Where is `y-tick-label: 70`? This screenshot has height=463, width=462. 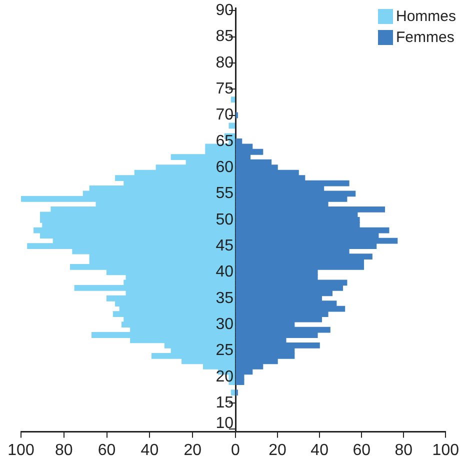 y-tick-label: 70 is located at coordinates (225, 115).